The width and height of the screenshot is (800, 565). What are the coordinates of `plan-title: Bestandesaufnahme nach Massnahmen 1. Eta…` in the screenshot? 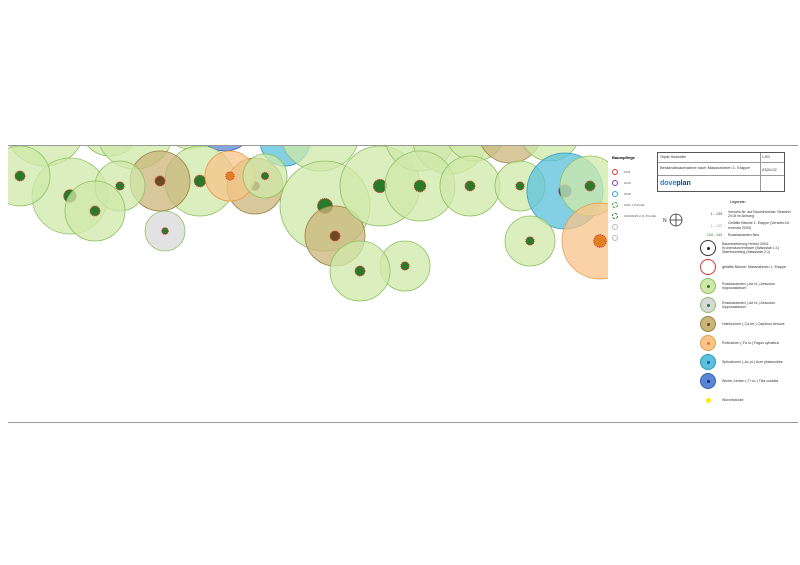 It's located at (705, 167).